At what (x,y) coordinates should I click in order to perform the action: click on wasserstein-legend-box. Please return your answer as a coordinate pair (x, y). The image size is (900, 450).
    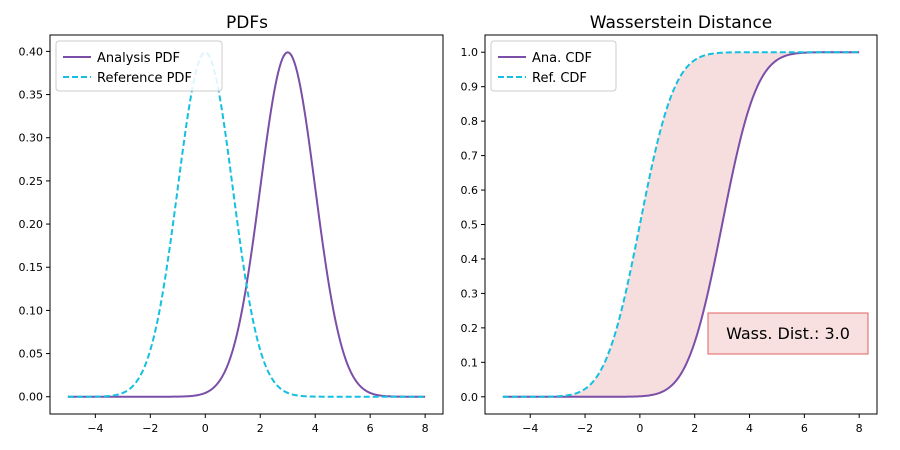
    Looking at the image, I should click on (553, 66).